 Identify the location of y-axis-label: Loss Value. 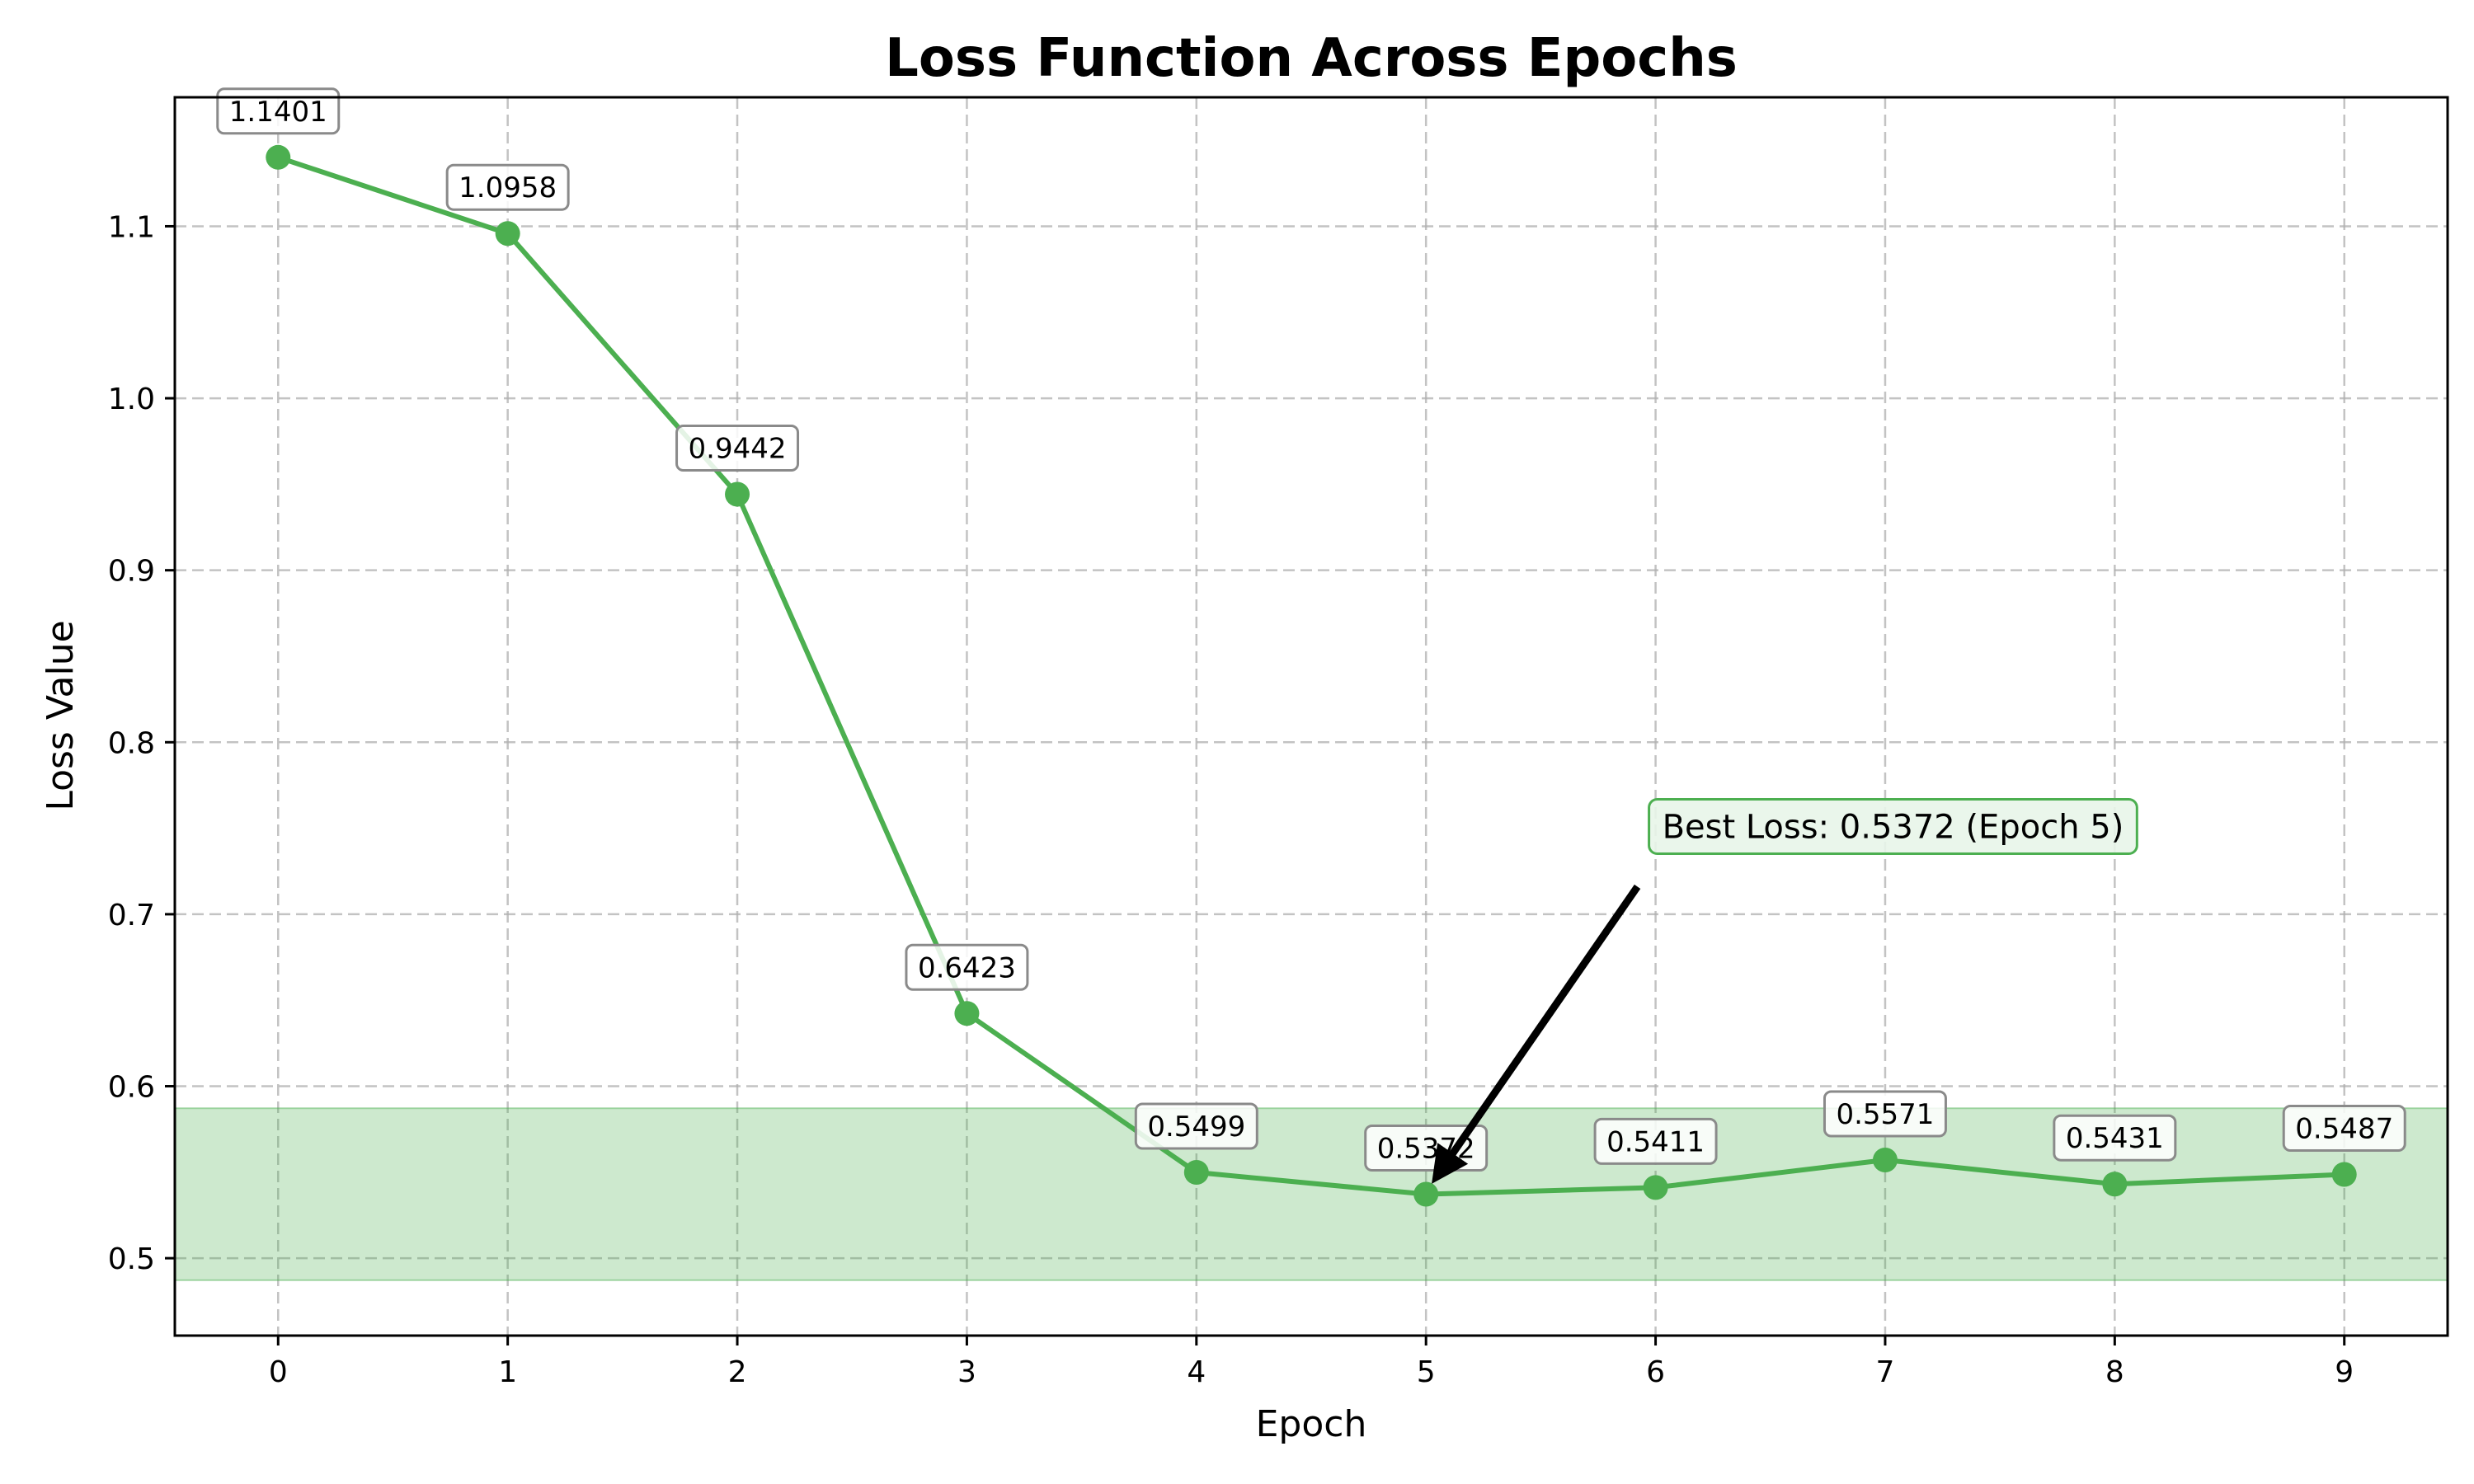
(61, 715).